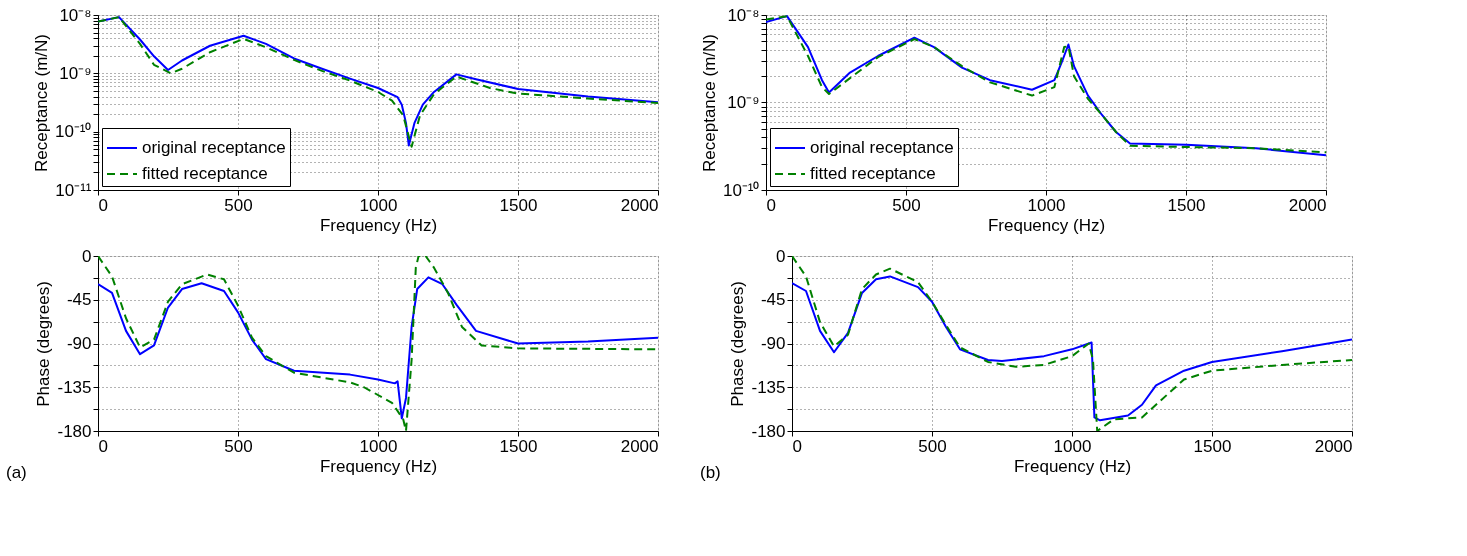  I want to click on text: (a), so click(16, 472).